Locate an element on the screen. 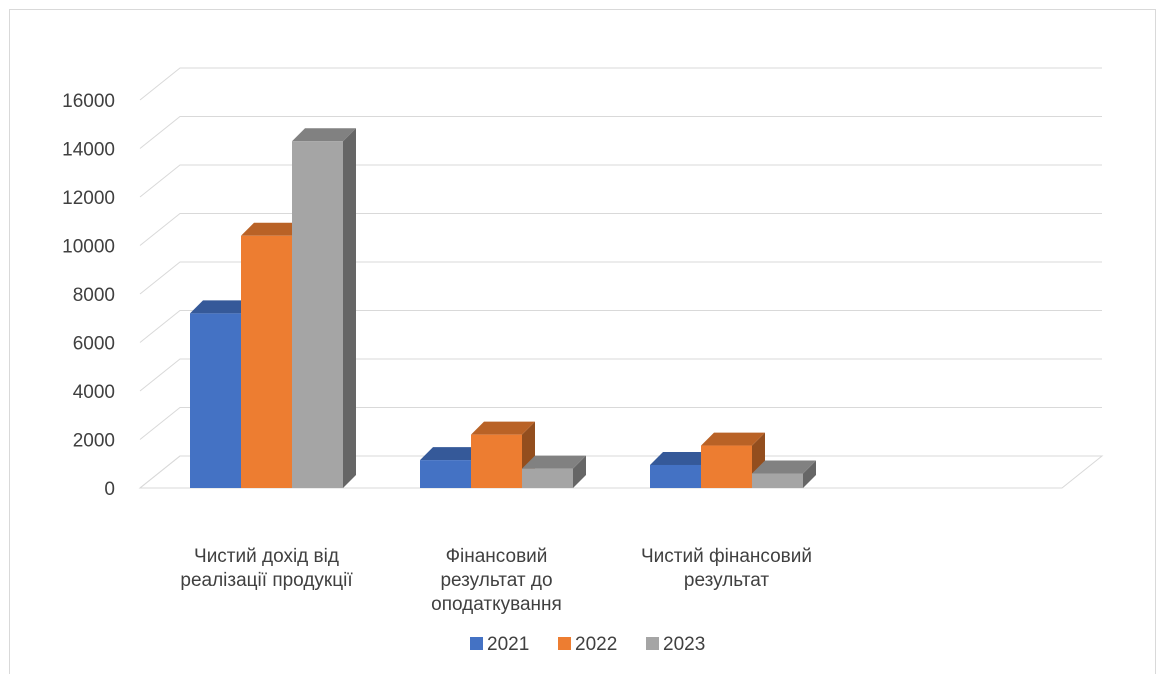 The height and width of the screenshot is (674, 1165). category-label: Чистий фінансовий результат is located at coordinates (726, 568).